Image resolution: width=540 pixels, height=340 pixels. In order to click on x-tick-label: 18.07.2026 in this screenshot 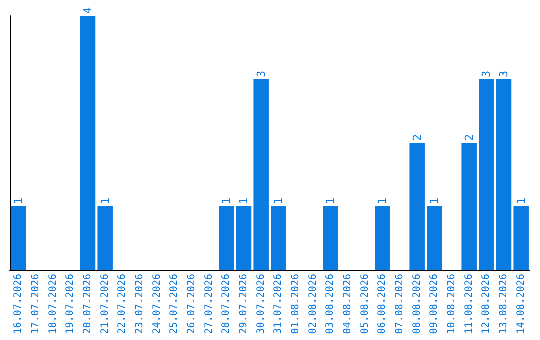, I will do `click(53, 304)`.